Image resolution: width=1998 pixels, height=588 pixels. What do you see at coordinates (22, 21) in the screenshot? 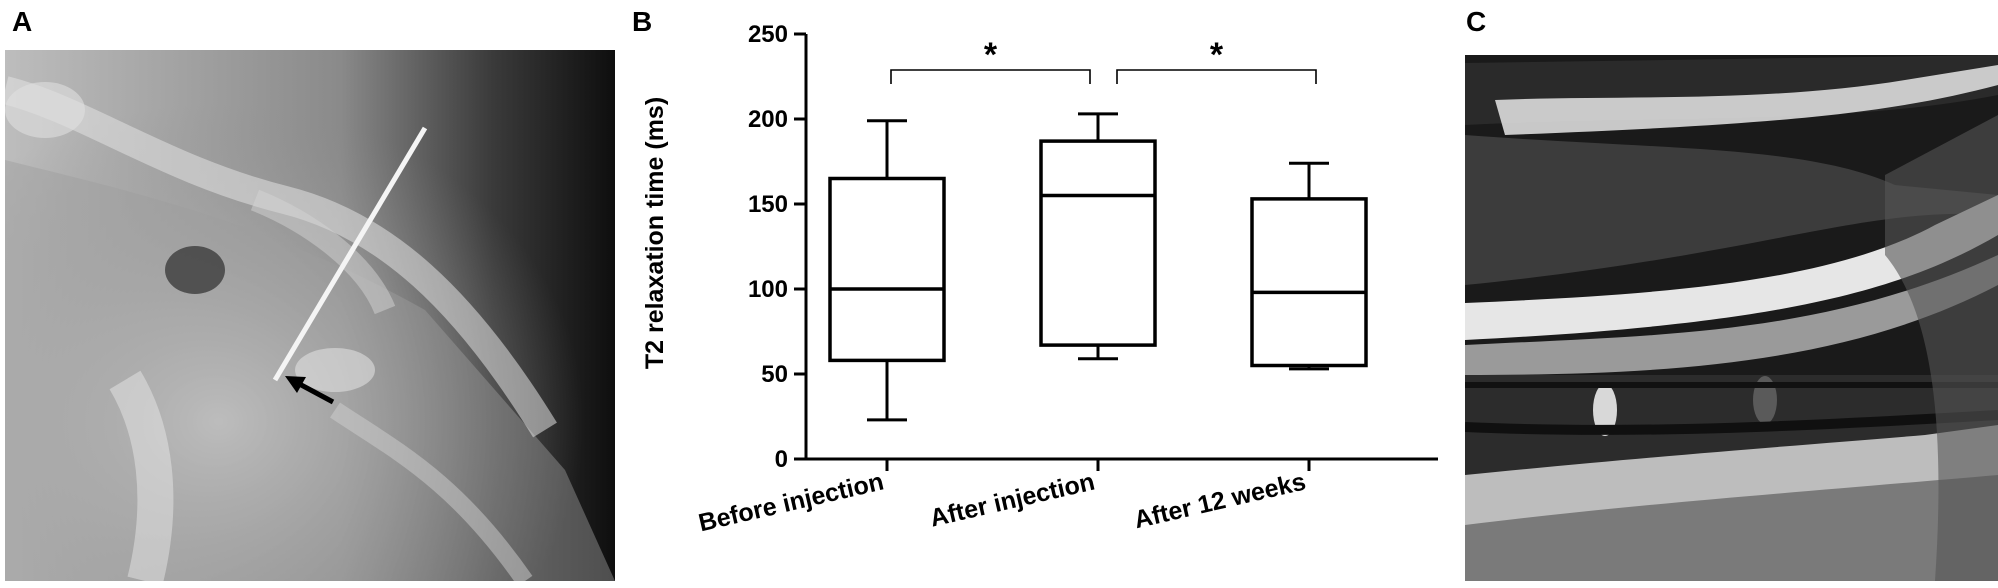
I see `panel-a-label: A` at bounding box center [22, 21].